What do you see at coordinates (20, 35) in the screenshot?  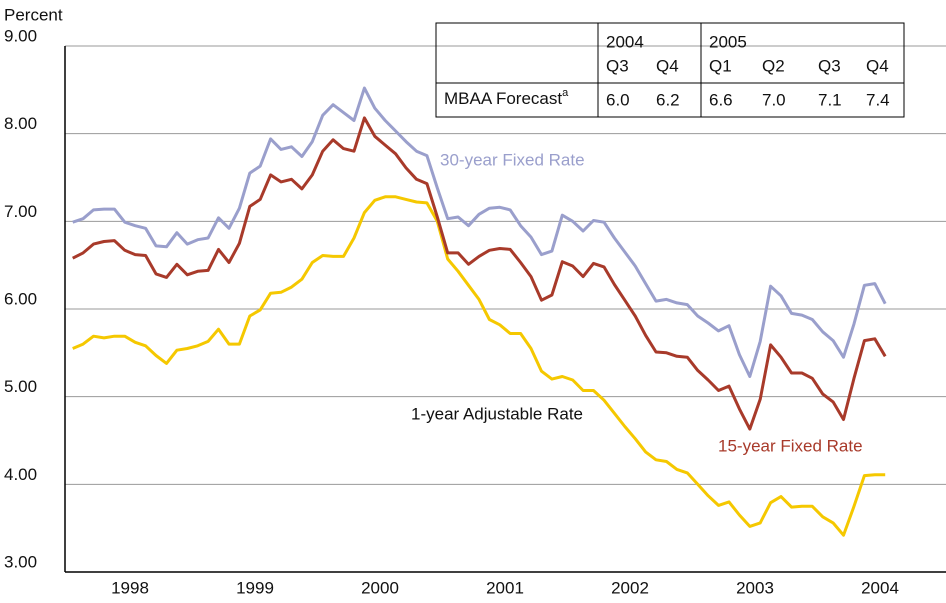 I see `y-tick-label: 9.00` at bounding box center [20, 35].